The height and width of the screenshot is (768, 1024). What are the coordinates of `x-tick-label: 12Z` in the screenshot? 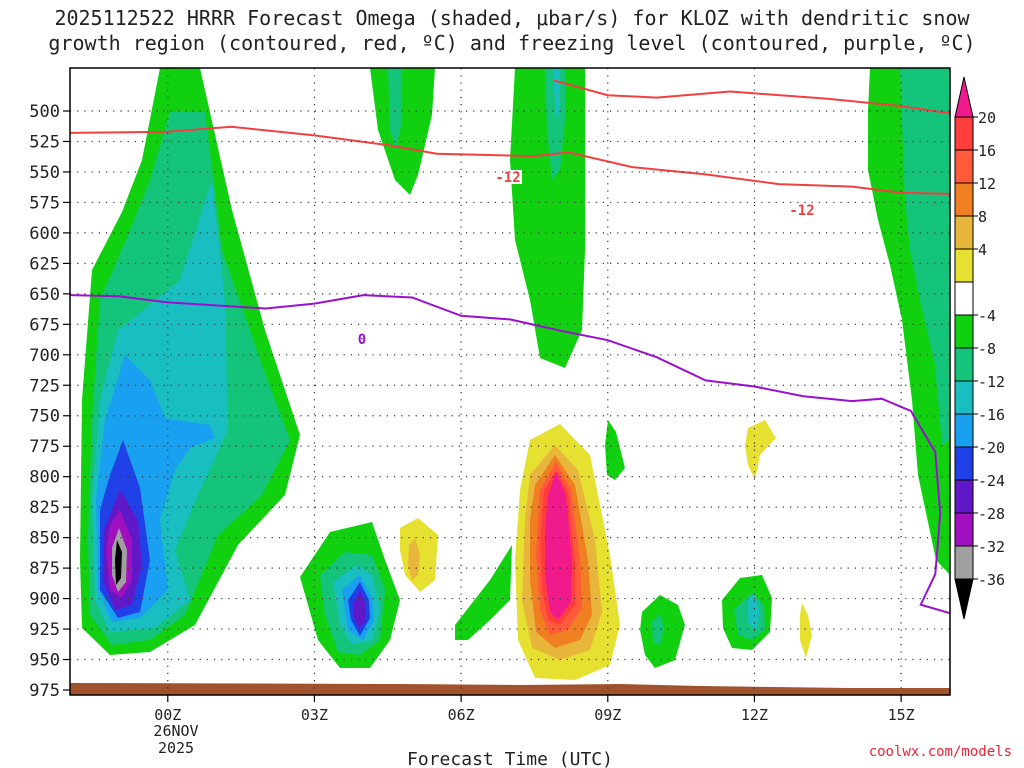 It's located at (754, 715).